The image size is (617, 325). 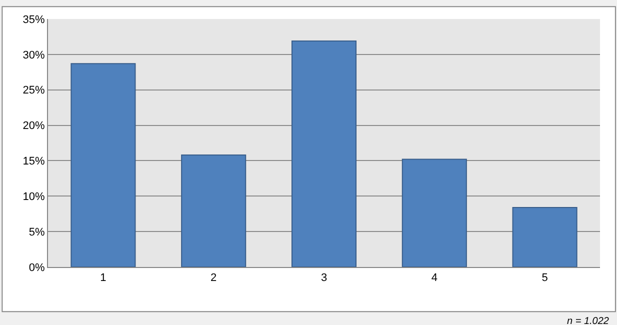 I want to click on x-tick-label: 1, so click(x=103, y=278).